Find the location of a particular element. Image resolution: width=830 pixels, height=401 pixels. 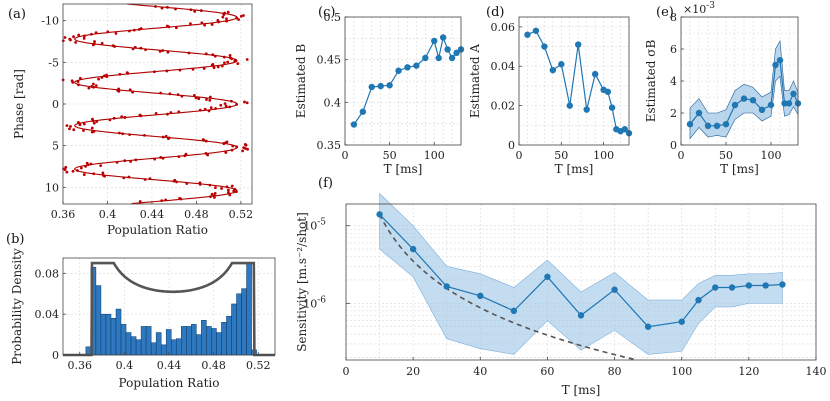

y-tick-label-e: 6 is located at coordinates (673, 49).